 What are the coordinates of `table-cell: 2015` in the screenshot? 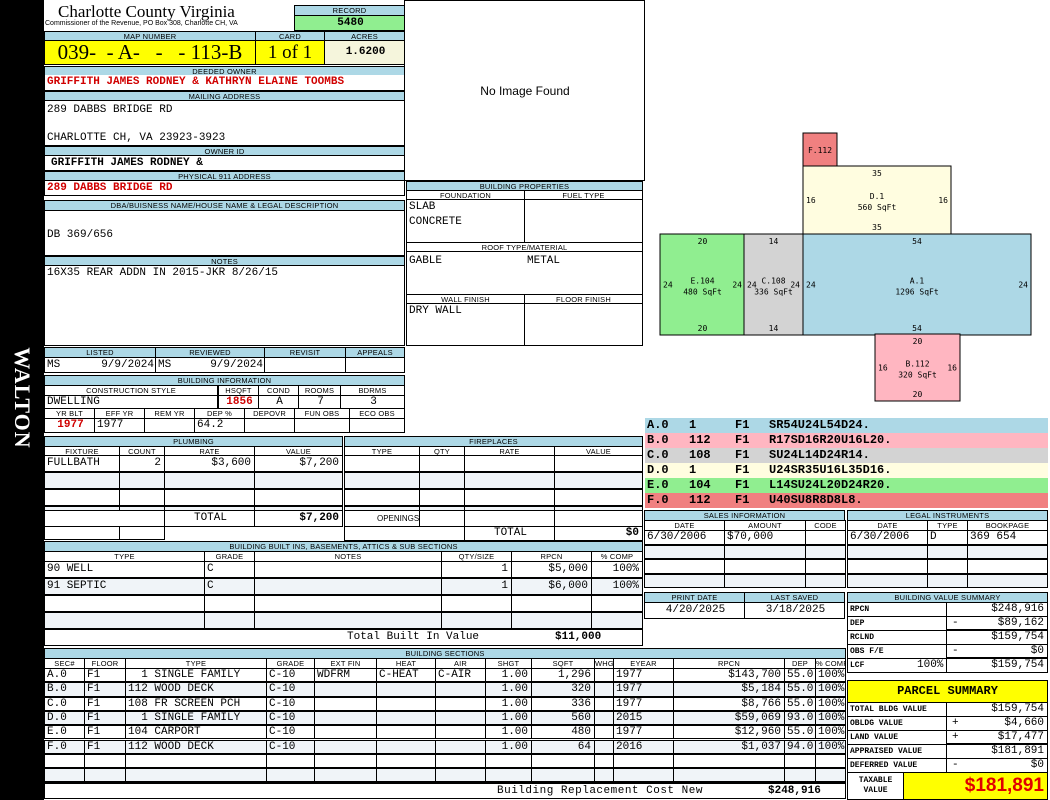 It's located at (643, 718).